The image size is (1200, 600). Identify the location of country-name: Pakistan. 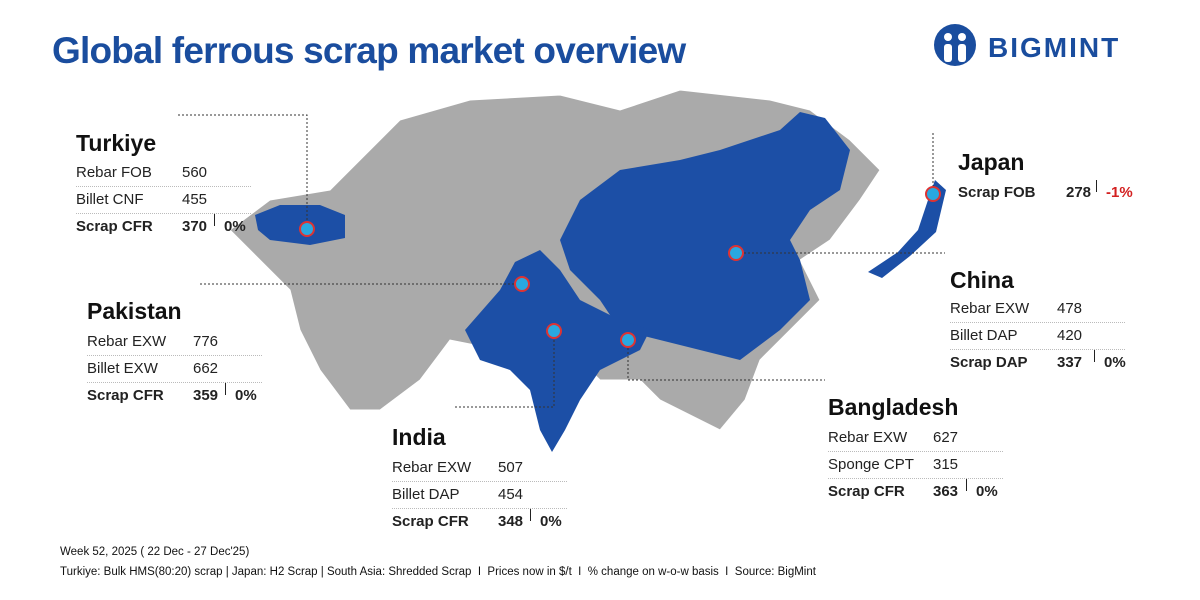
(134, 311).